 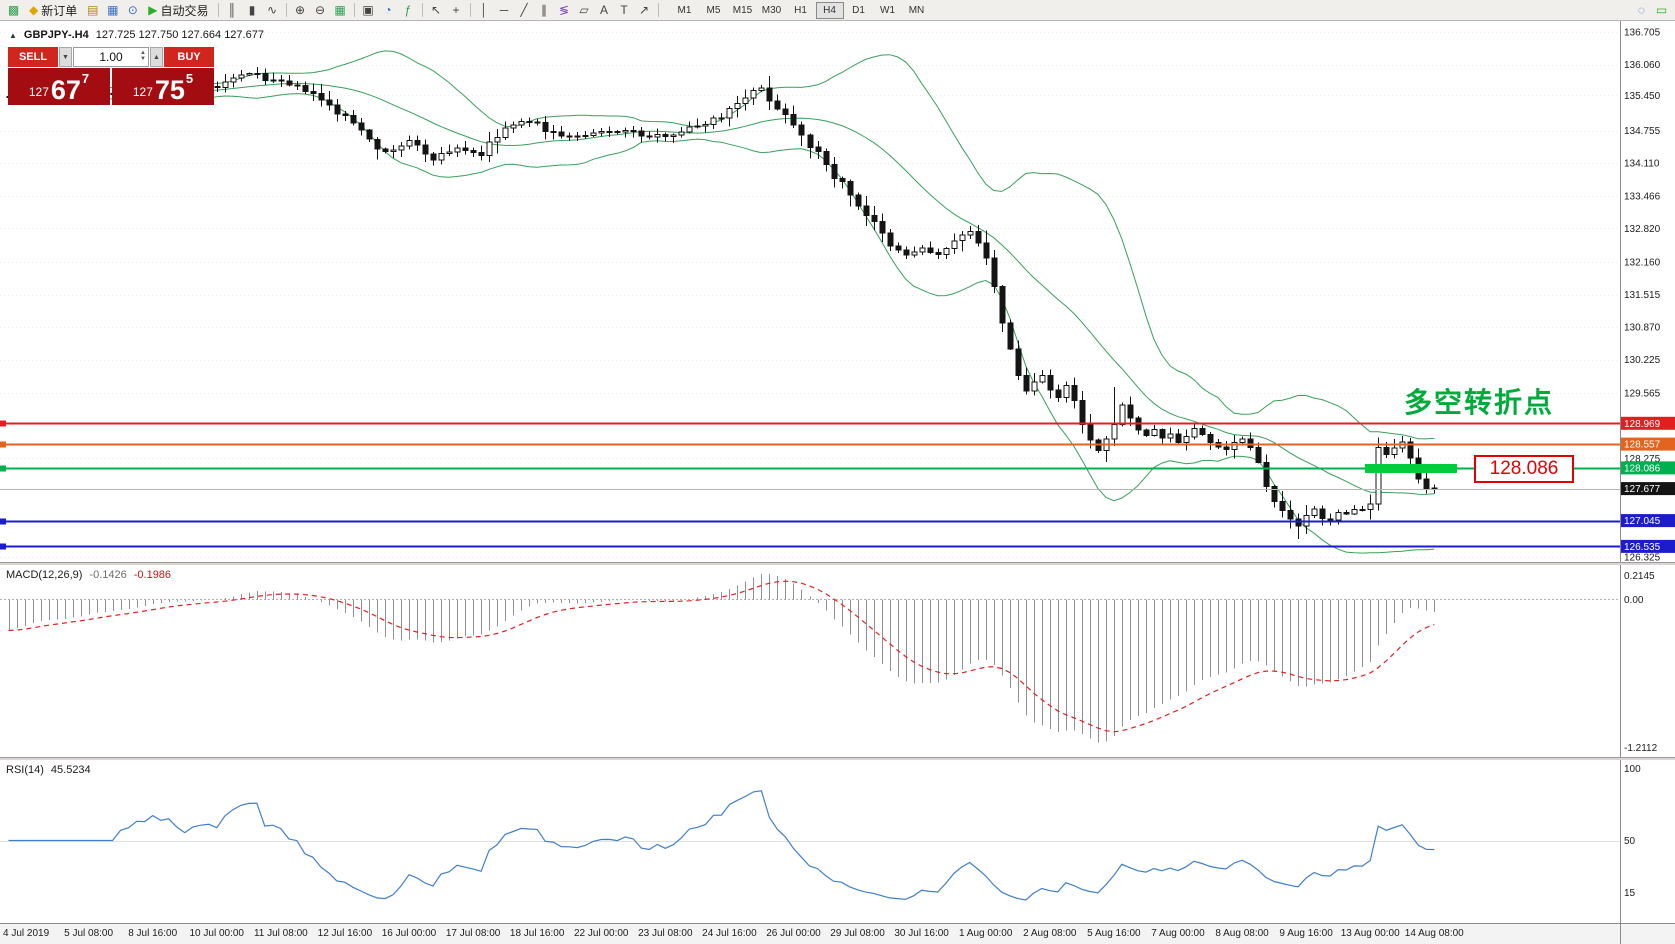 I want to click on volume-spinner: ▲ ▼, so click(x=143, y=56).